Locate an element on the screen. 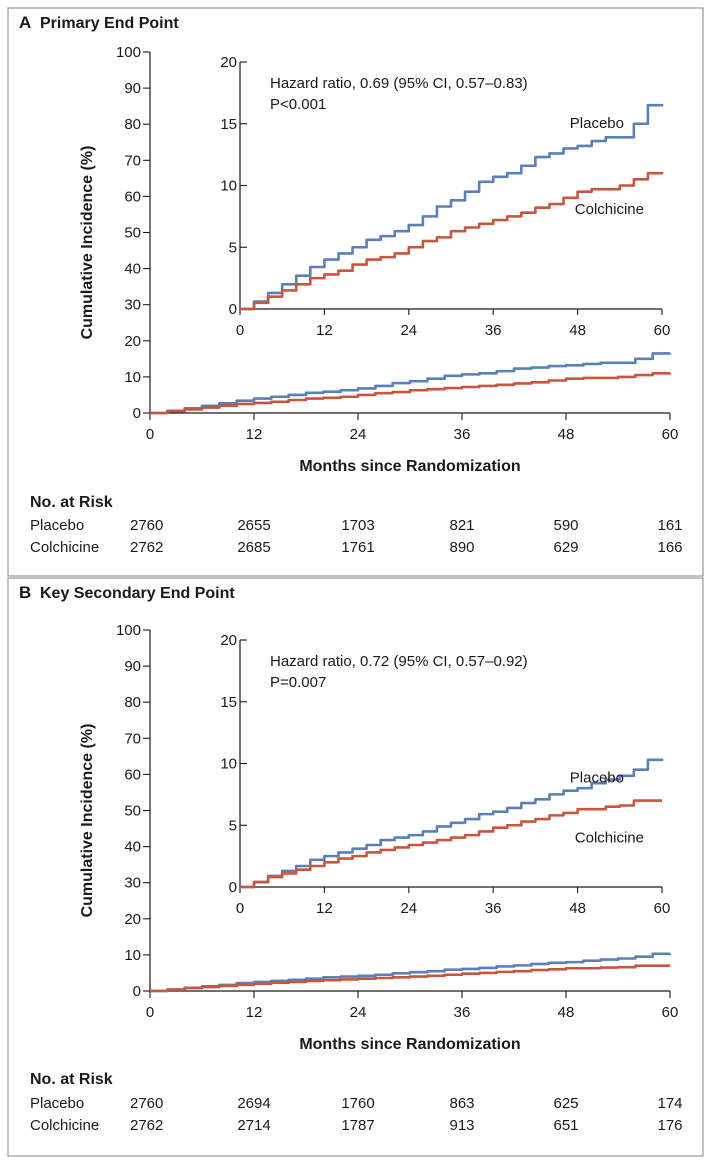 The width and height of the screenshot is (711, 1164). risk-table-heading: No. at Risk is located at coordinates (71, 1079).